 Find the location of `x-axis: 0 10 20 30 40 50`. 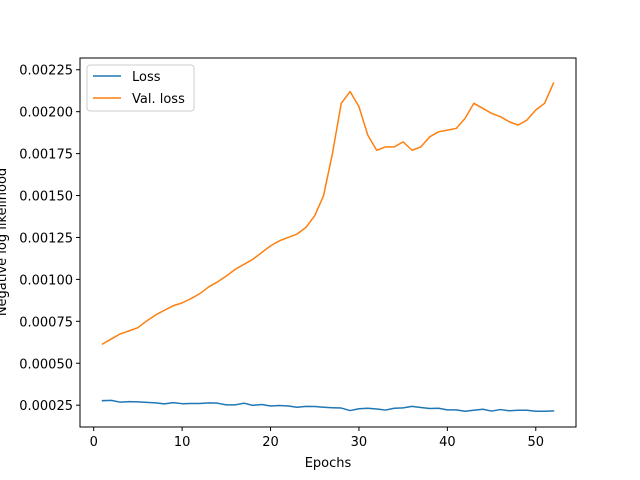

x-axis: 0 10 20 30 40 50 is located at coordinates (317, 438).